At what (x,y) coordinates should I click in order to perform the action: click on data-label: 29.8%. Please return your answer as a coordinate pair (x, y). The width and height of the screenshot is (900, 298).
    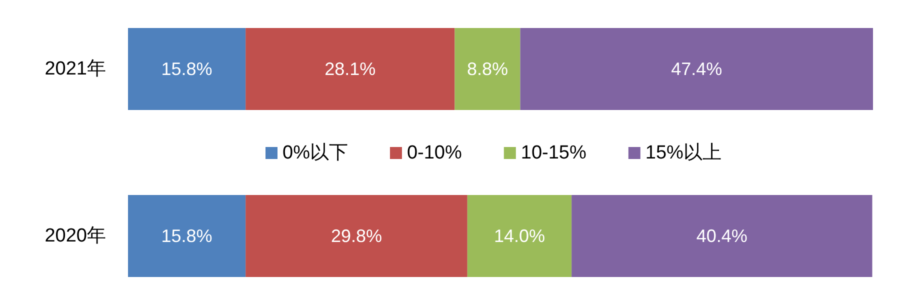
    Looking at the image, I should click on (356, 236).